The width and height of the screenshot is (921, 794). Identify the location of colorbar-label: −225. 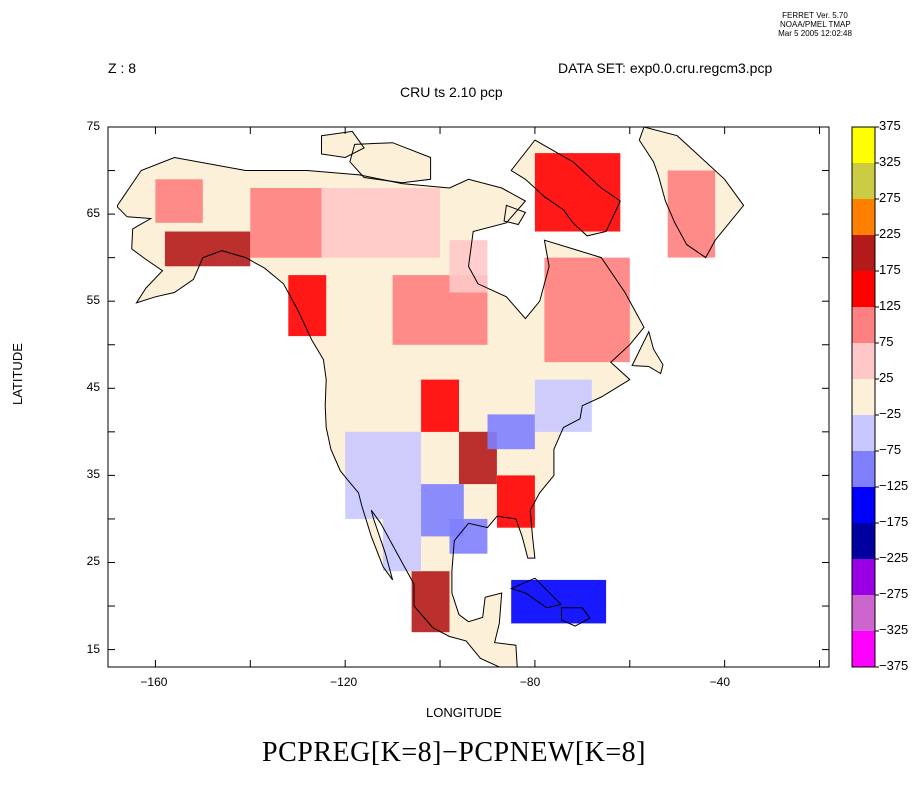
(894, 557).